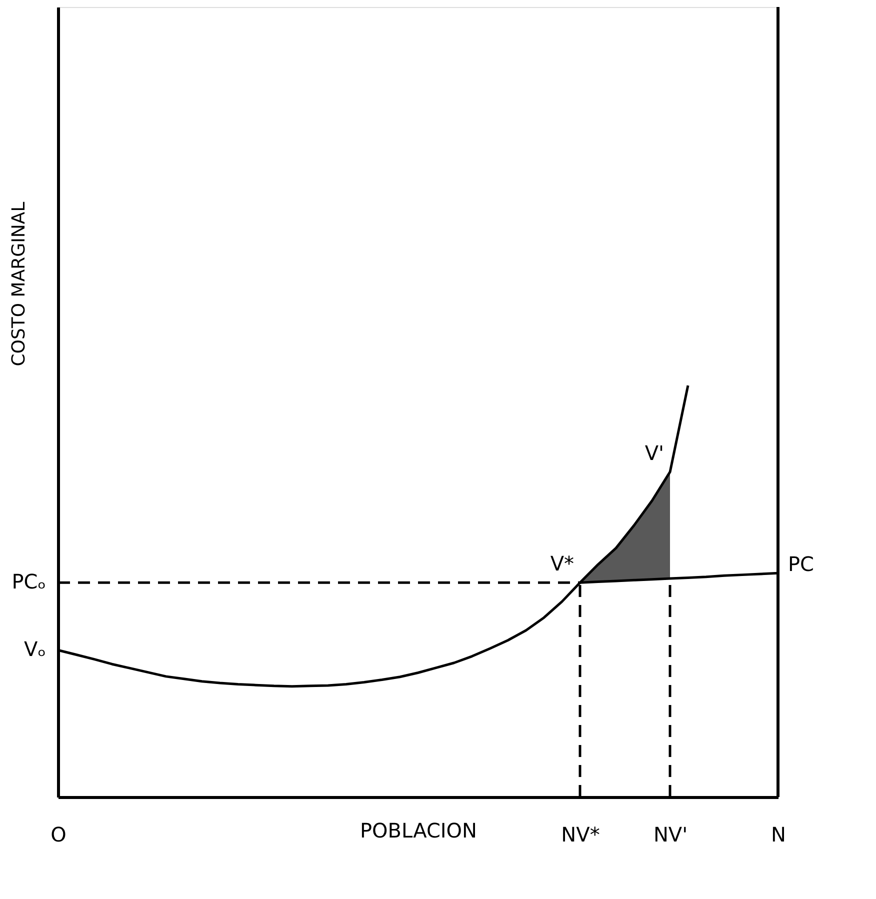 This screenshot has height=899, width=876. What do you see at coordinates (580, 834) in the screenshot?
I see `x-tick-label: NV*` at bounding box center [580, 834].